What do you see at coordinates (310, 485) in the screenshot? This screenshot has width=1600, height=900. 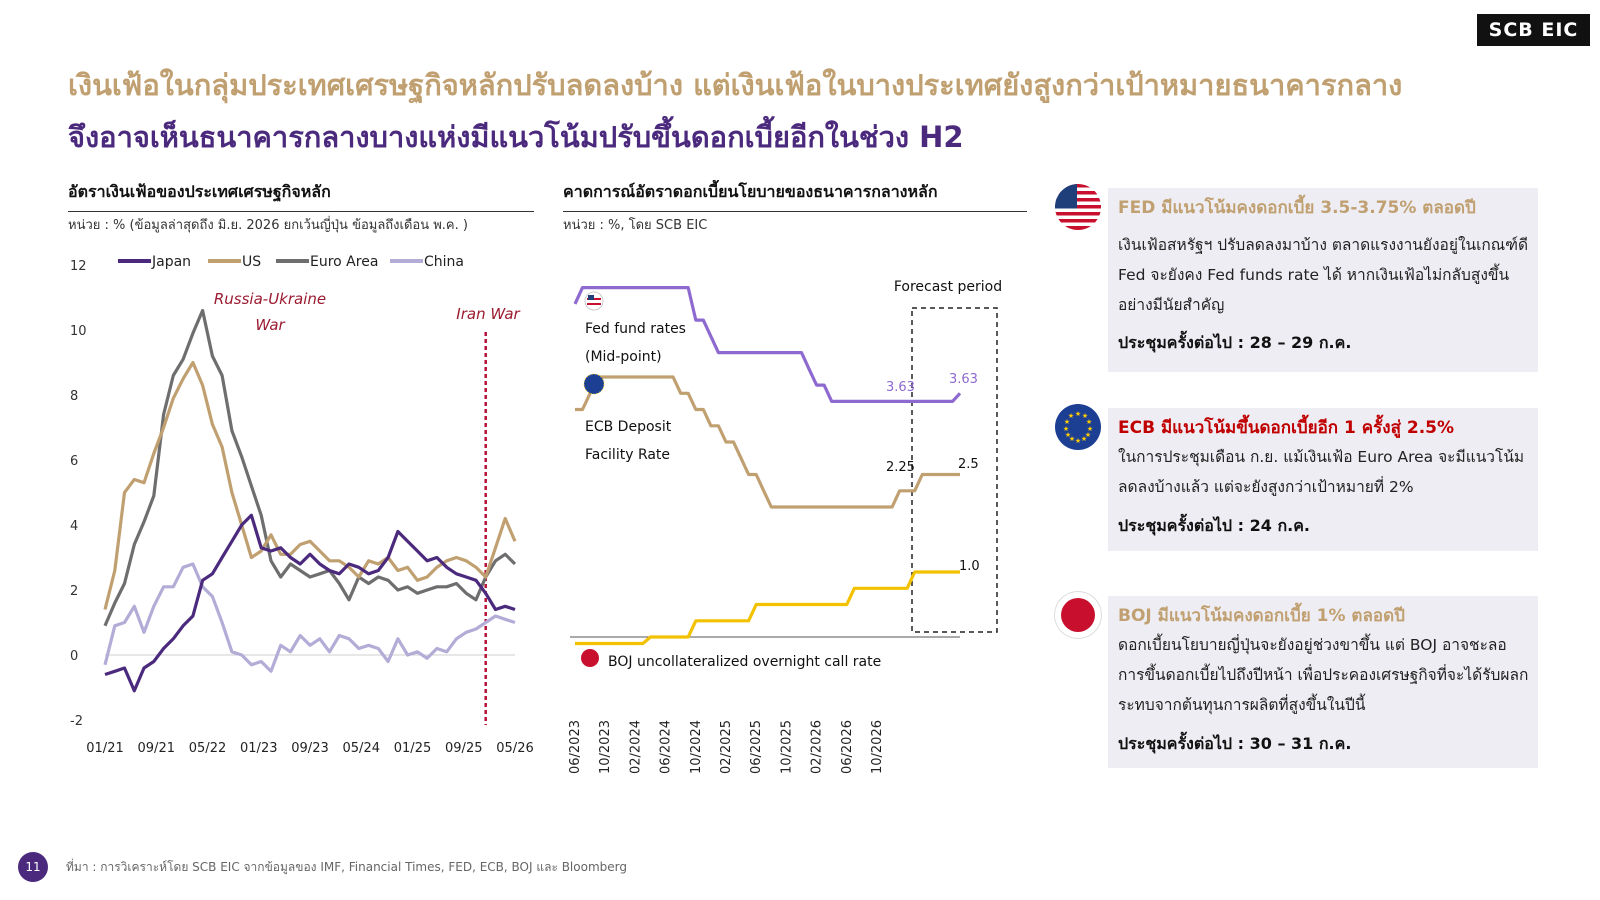 I see `series-line-us` at bounding box center [310, 485].